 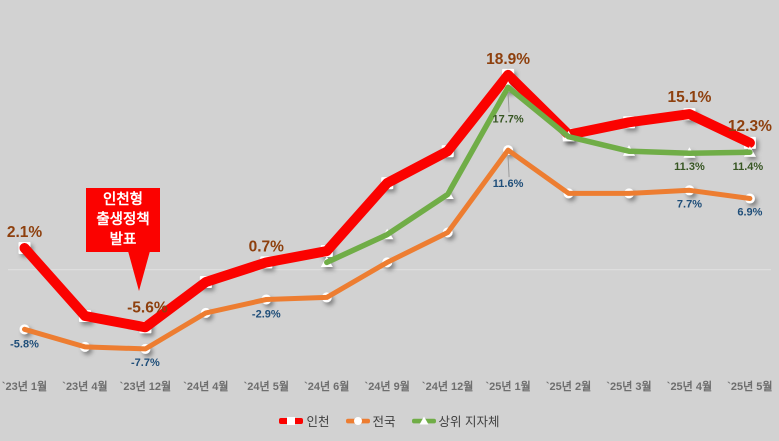 What do you see at coordinates (266, 314) in the screenshot?
I see `data-label: -2.9%` at bounding box center [266, 314].